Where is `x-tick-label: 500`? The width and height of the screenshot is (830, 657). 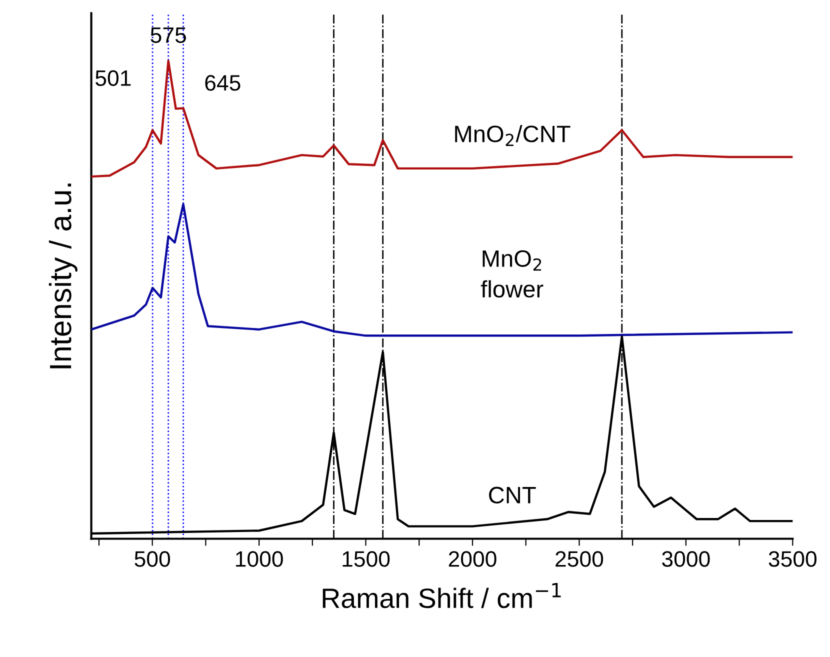 x-tick-label: 500 is located at coordinates (152, 559).